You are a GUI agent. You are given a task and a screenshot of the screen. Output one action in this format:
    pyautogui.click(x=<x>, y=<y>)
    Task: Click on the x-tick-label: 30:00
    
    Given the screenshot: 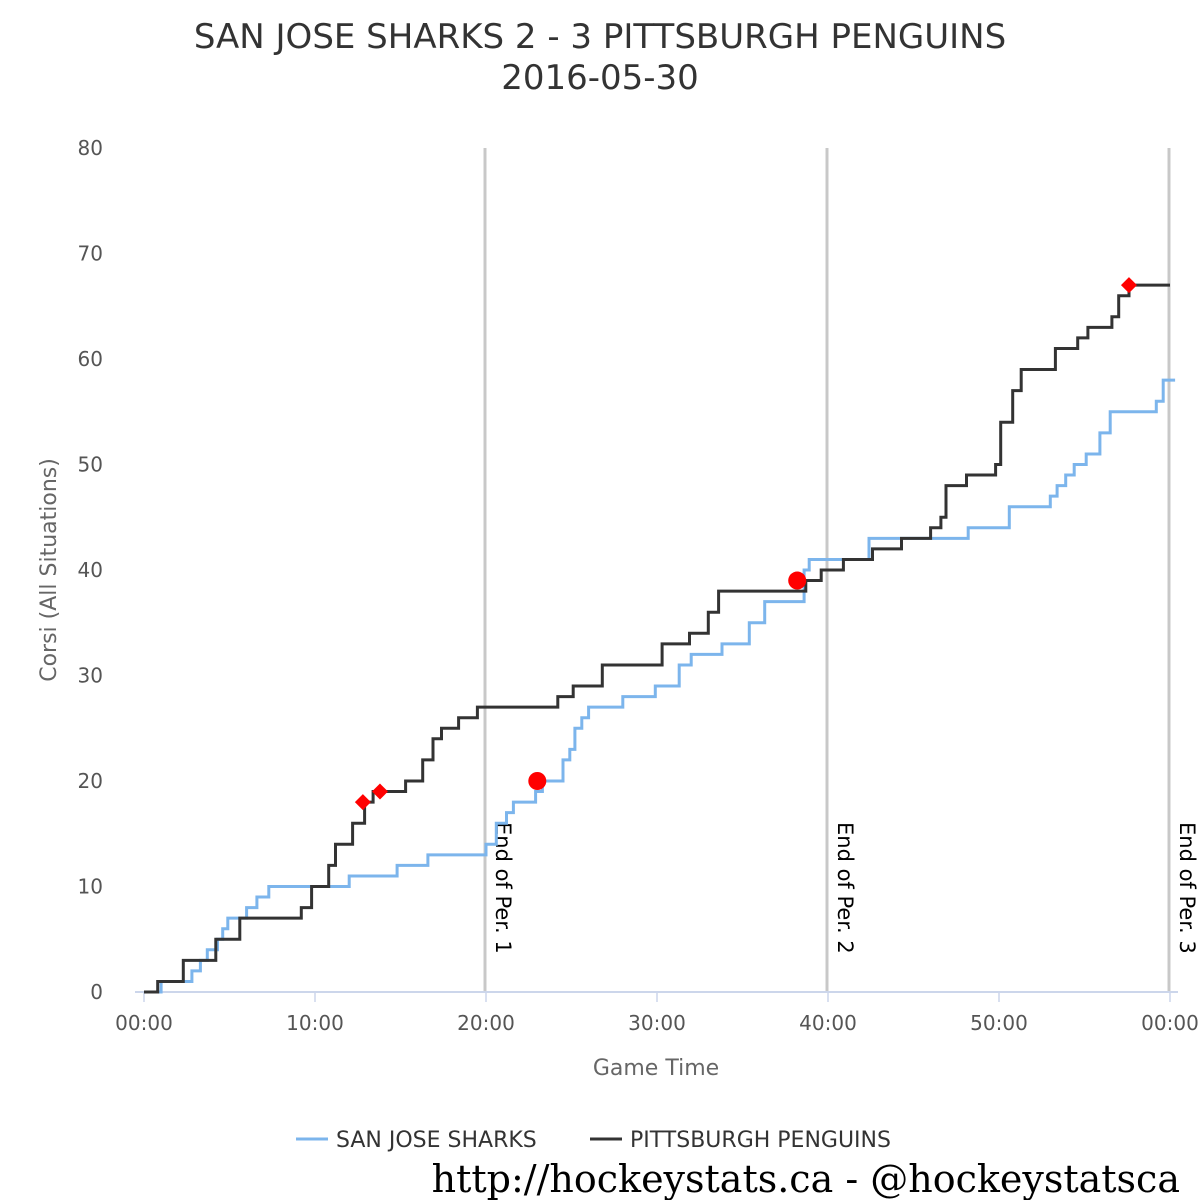 What is the action you would take?
    pyautogui.click(x=657, y=1023)
    